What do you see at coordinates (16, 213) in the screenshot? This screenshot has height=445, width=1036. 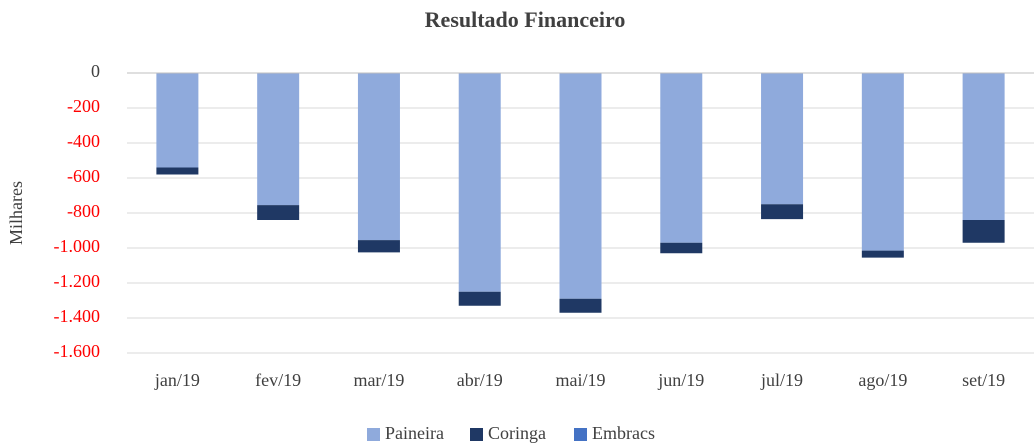 I see `y-axis-label: Milhares` at bounding box center [16, 213].